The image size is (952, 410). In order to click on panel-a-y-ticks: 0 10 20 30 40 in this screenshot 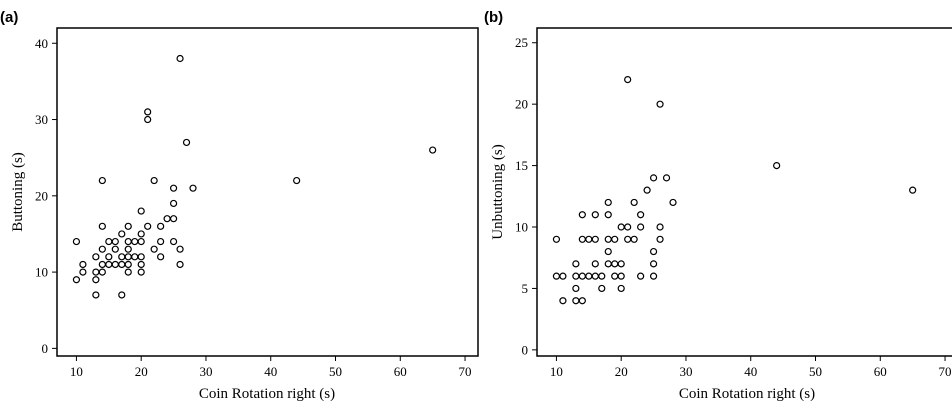, I will do `click(46, 196)`.